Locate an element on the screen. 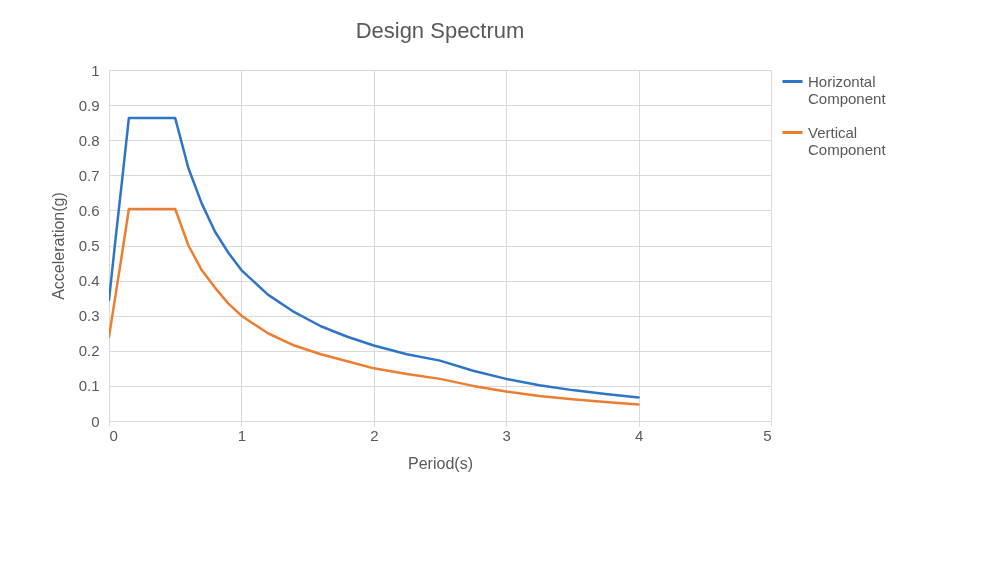 The image size is (1004, 563). y-tick-label: 0.9 is located at coordinates (89, 105).